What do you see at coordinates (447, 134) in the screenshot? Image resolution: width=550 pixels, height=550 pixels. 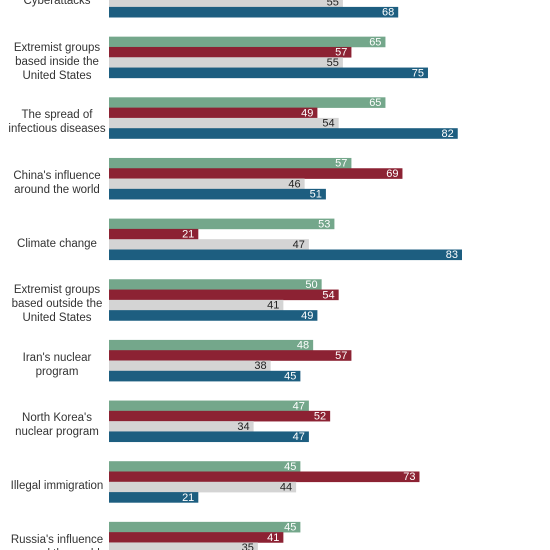 I see `value-label: 82` at bounding box center [447, 134].